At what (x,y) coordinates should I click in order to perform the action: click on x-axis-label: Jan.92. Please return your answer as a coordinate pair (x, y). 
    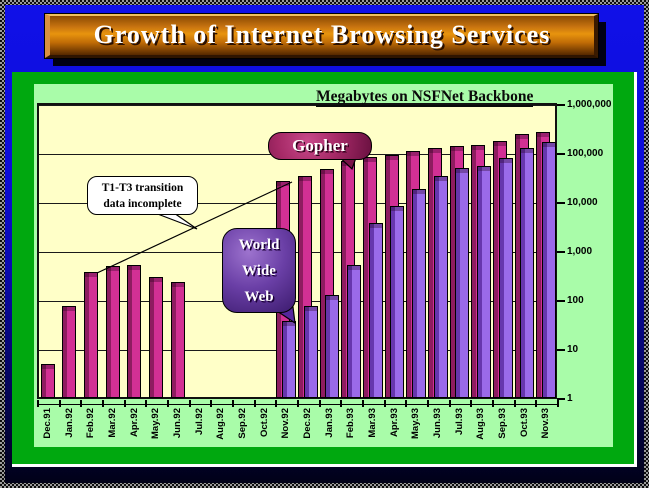
    Looking at the image, I should click on (69, 423).